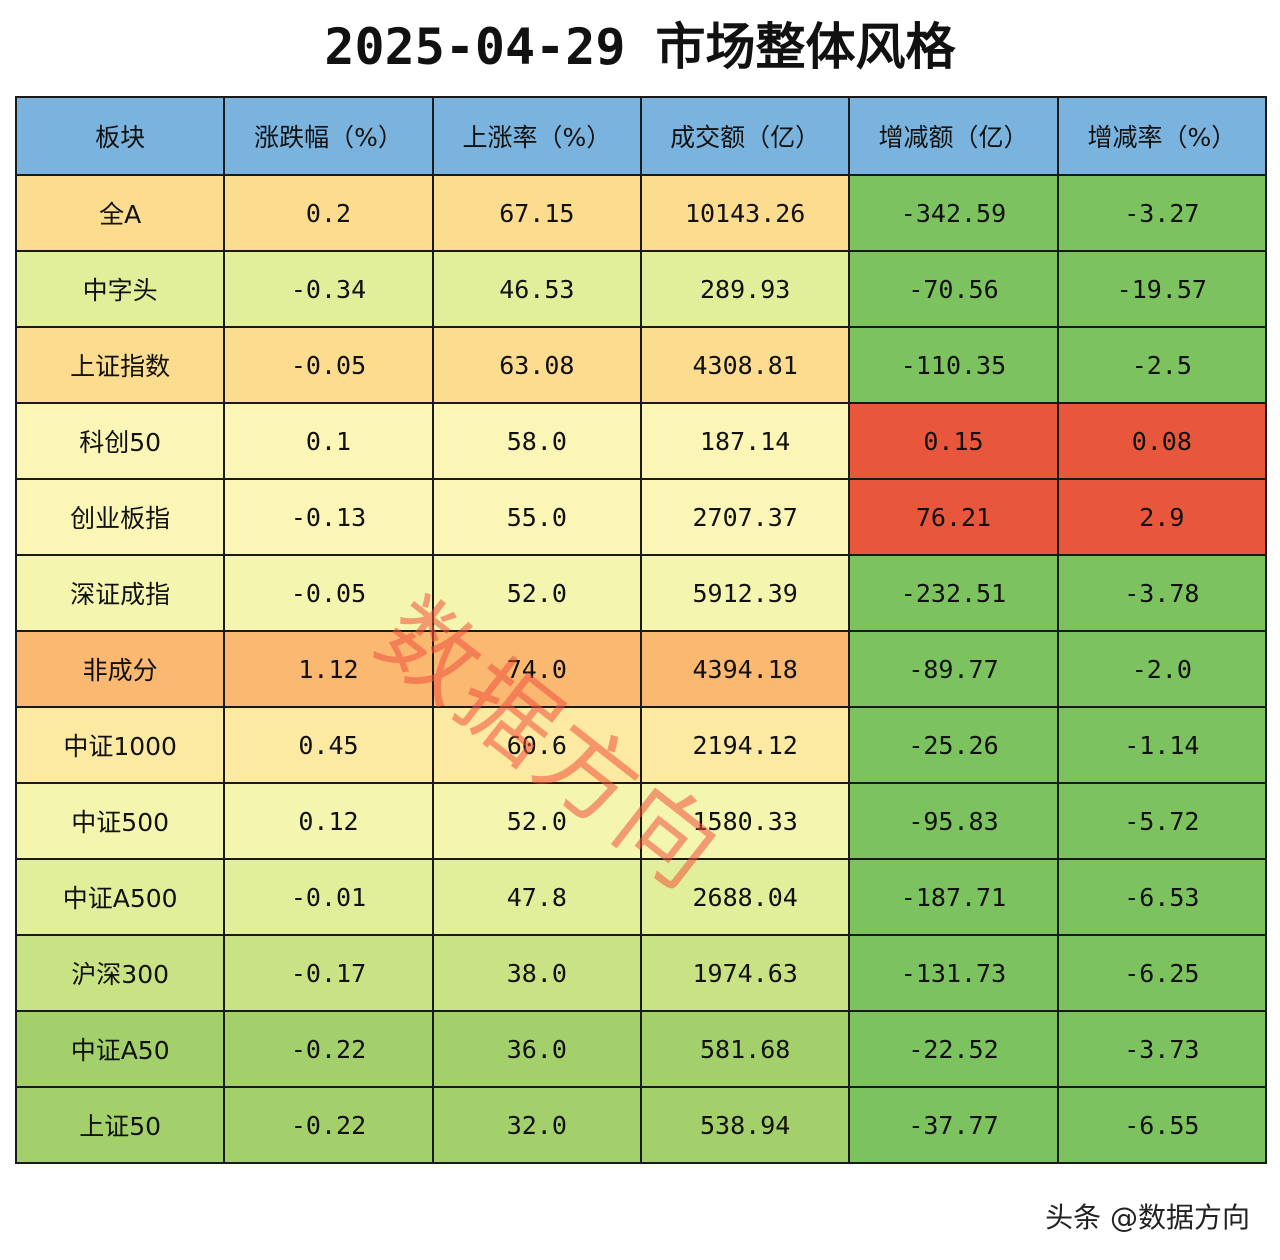 This screenshot has width=1280, height=1260. What do you see at coordinates (953, 745) in the screenshot?
I see `data-cell: -25.26` at bounding box center [953, 745].